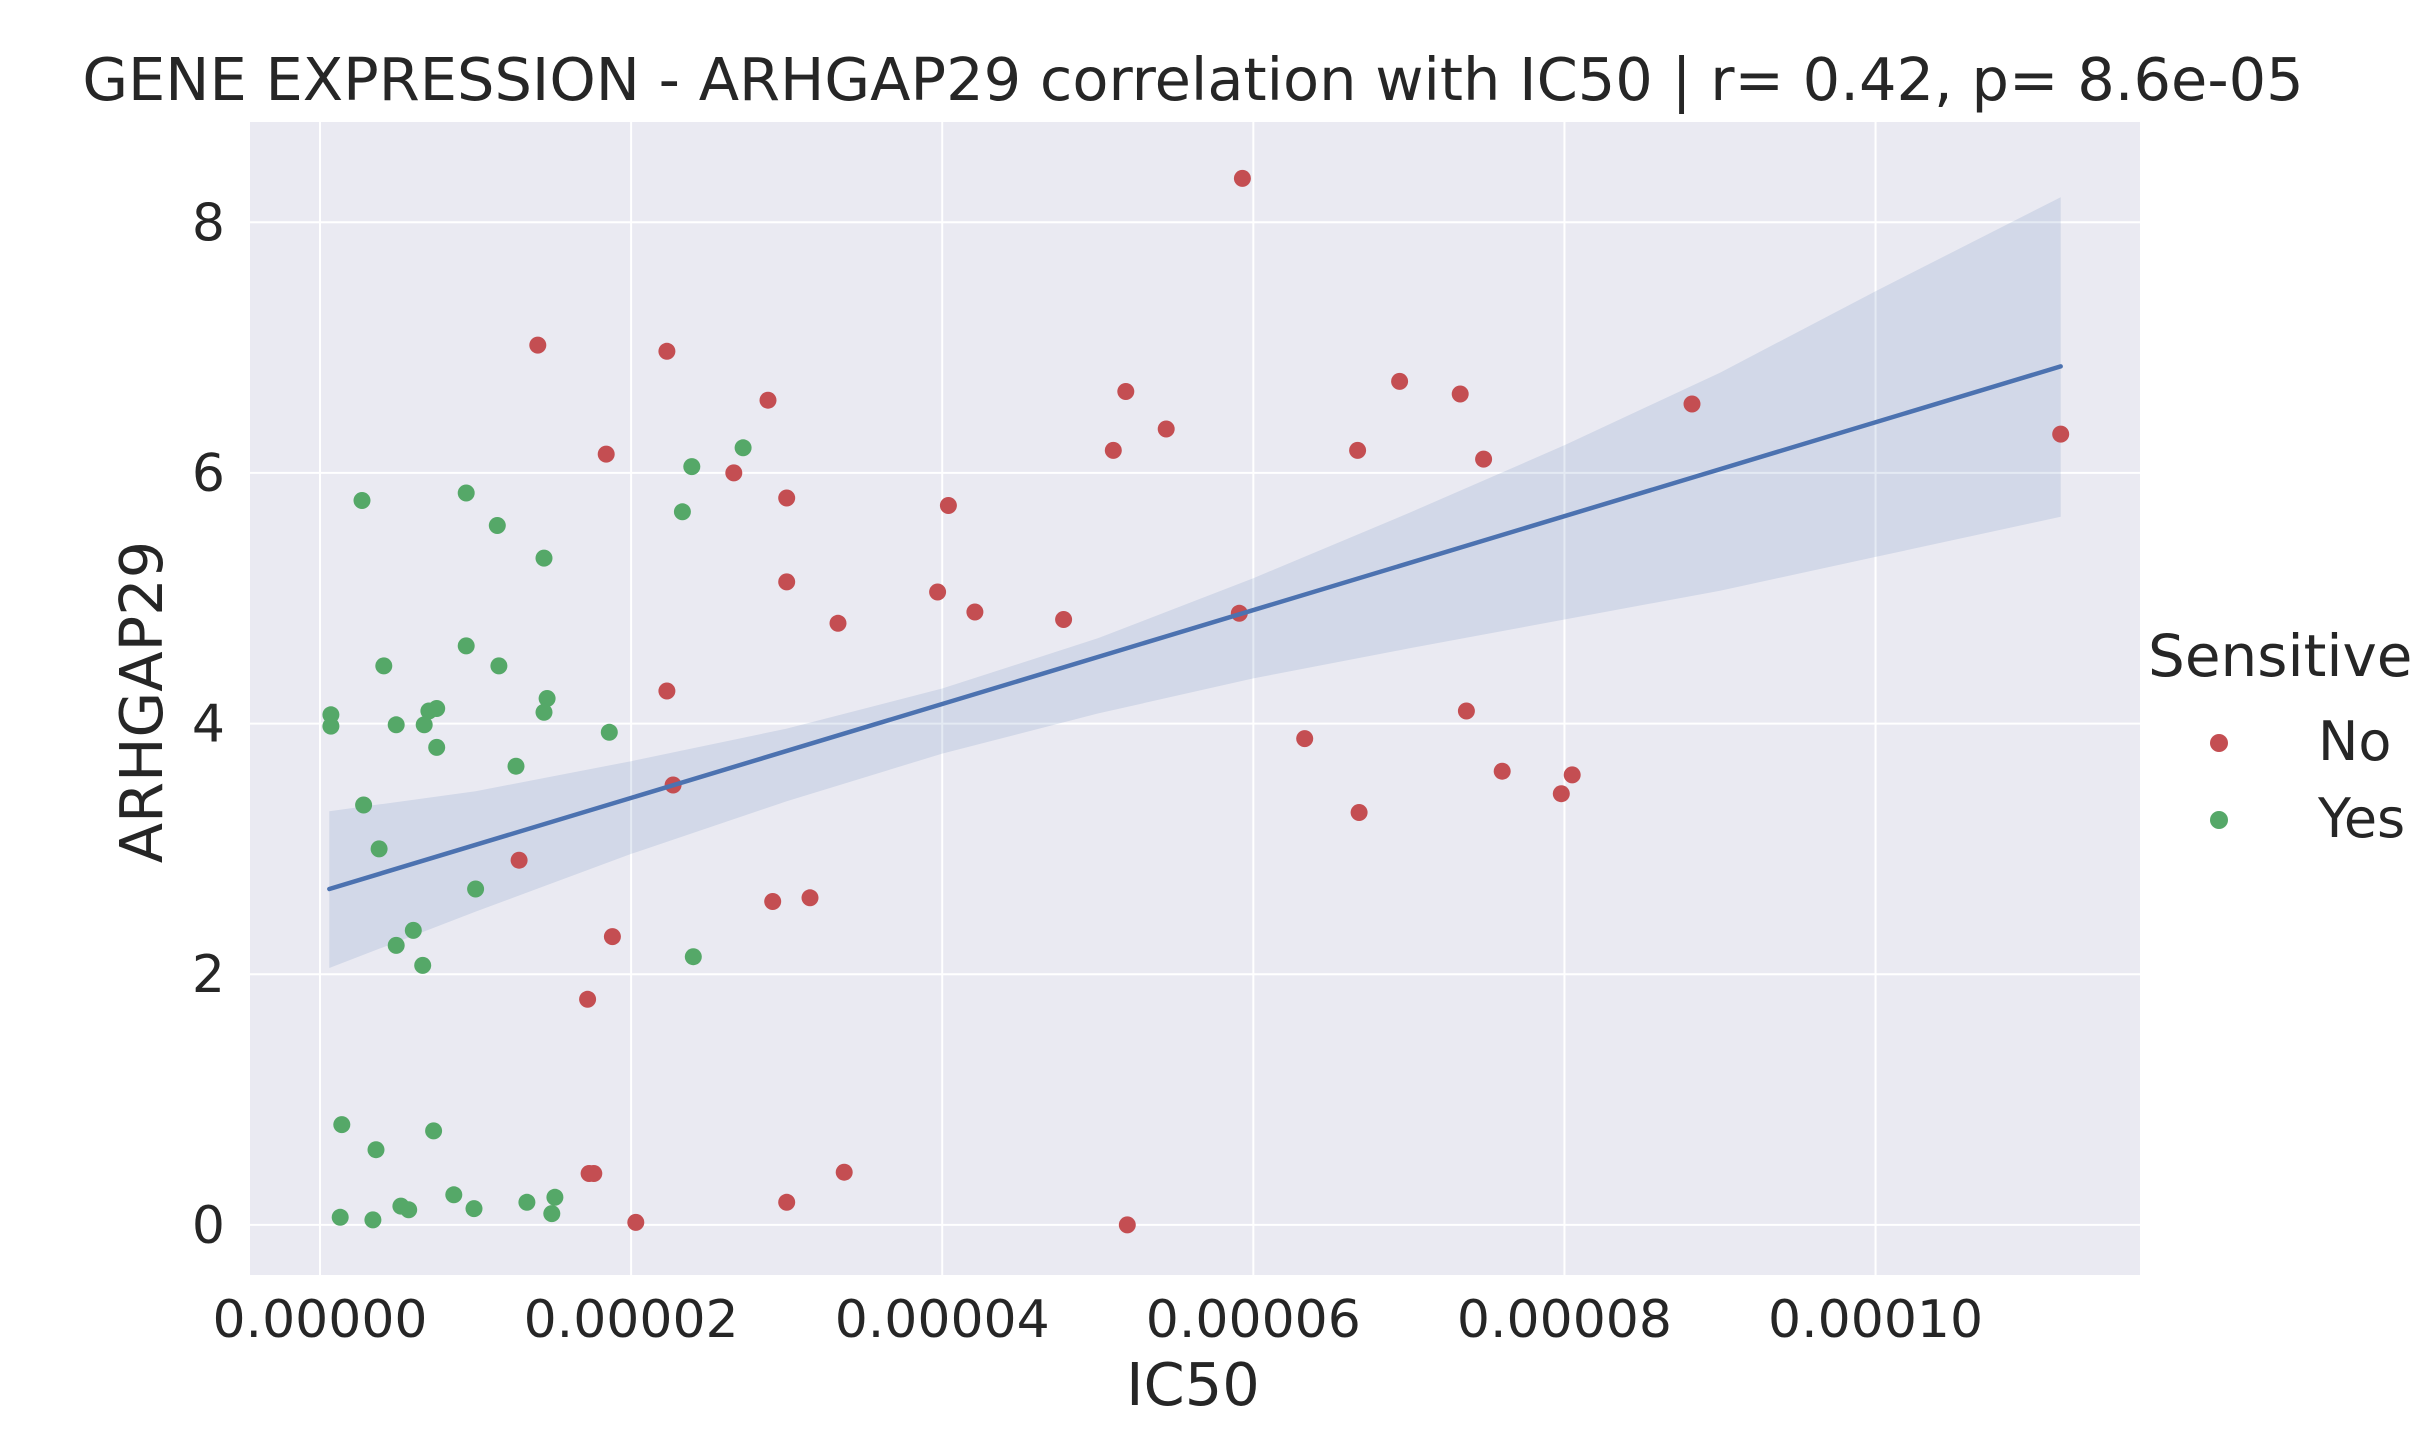 The height and width of the screenshot is (1434, 2434). I want to click on y-tick-label: 0, so click(208, 1226).